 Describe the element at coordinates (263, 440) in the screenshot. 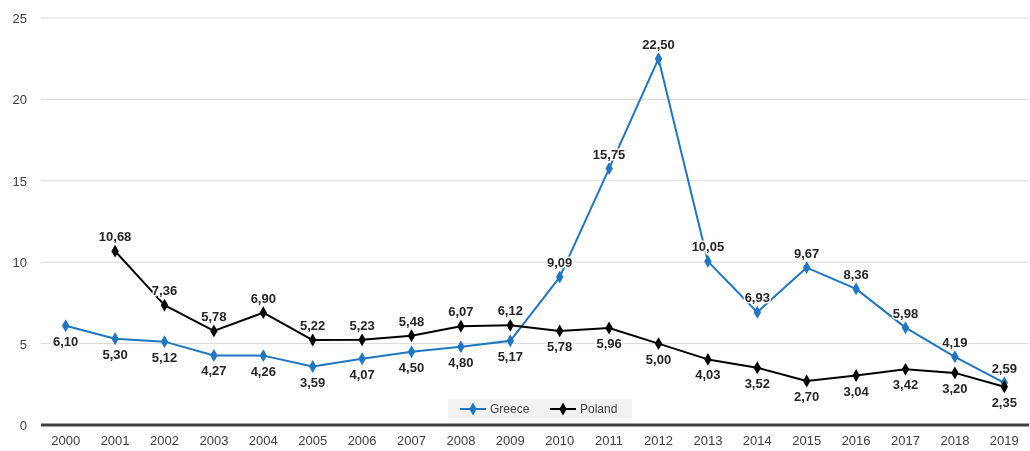

I see `x-tick-label: 2004` at that location.